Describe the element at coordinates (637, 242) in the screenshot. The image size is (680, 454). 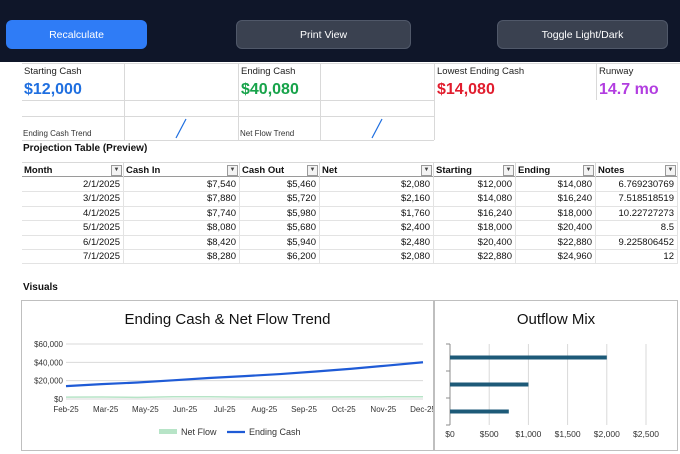
I see `table-cell: 9.225806452` at that location.